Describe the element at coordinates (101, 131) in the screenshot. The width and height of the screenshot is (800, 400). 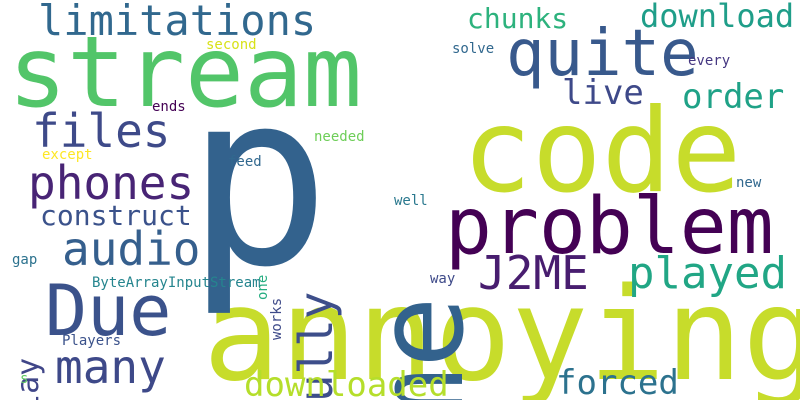
I see `word-files: files` at that location.